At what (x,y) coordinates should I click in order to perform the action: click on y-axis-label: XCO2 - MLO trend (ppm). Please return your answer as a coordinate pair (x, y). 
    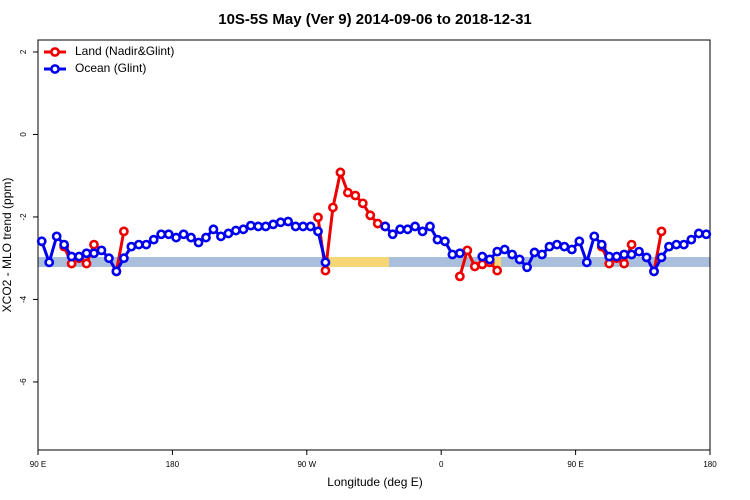
    Looking at the image, I should click on (7, 245).